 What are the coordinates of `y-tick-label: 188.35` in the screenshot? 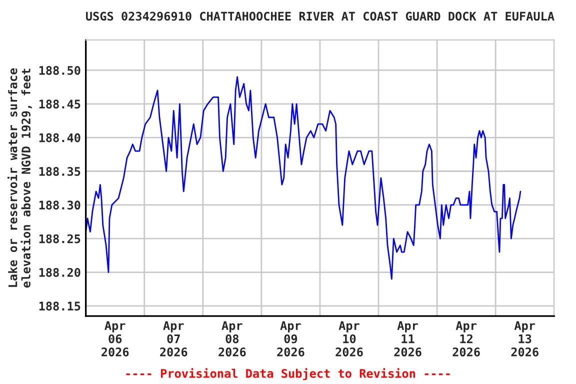 It's located at (59, 171).